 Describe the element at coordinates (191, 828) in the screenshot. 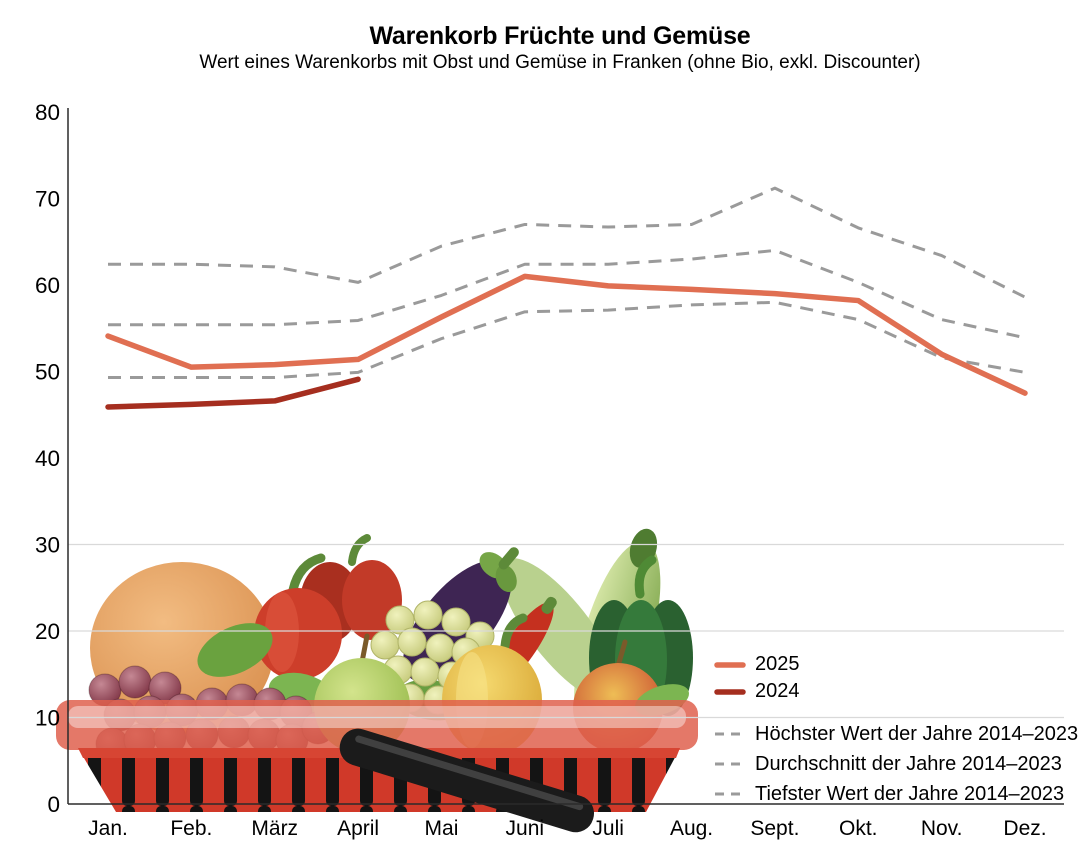

I see `x-tick-label-Feb: Feb.` at that location.